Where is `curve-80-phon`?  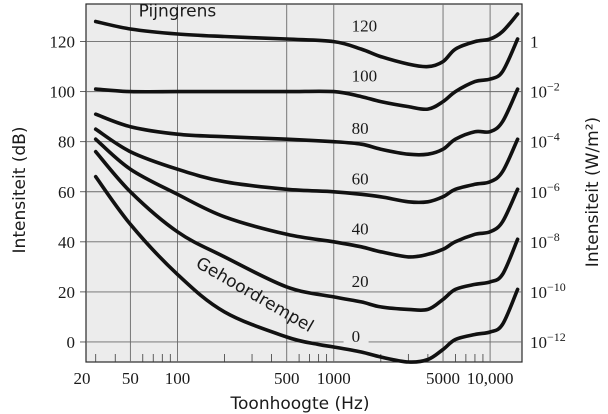 curve-80-phon is located at coordinates (306, 122).